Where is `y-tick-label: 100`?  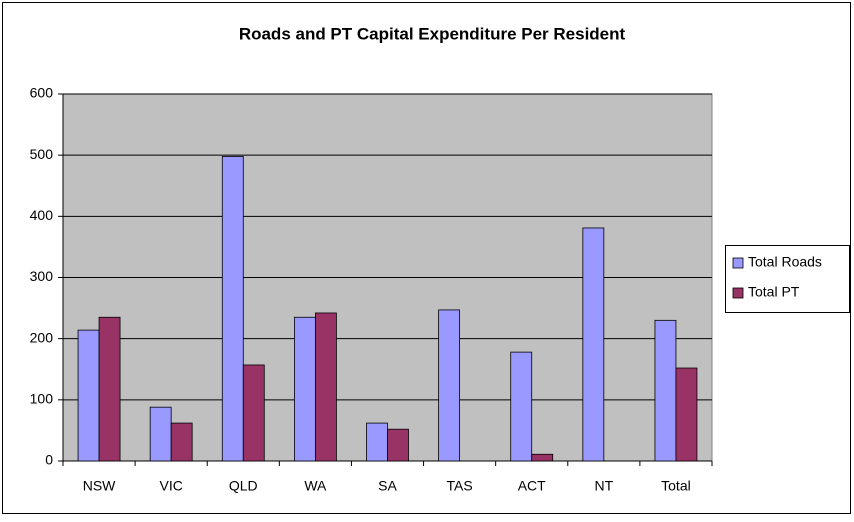 y-tick-label: 100 is located at coordinates (42, 399).